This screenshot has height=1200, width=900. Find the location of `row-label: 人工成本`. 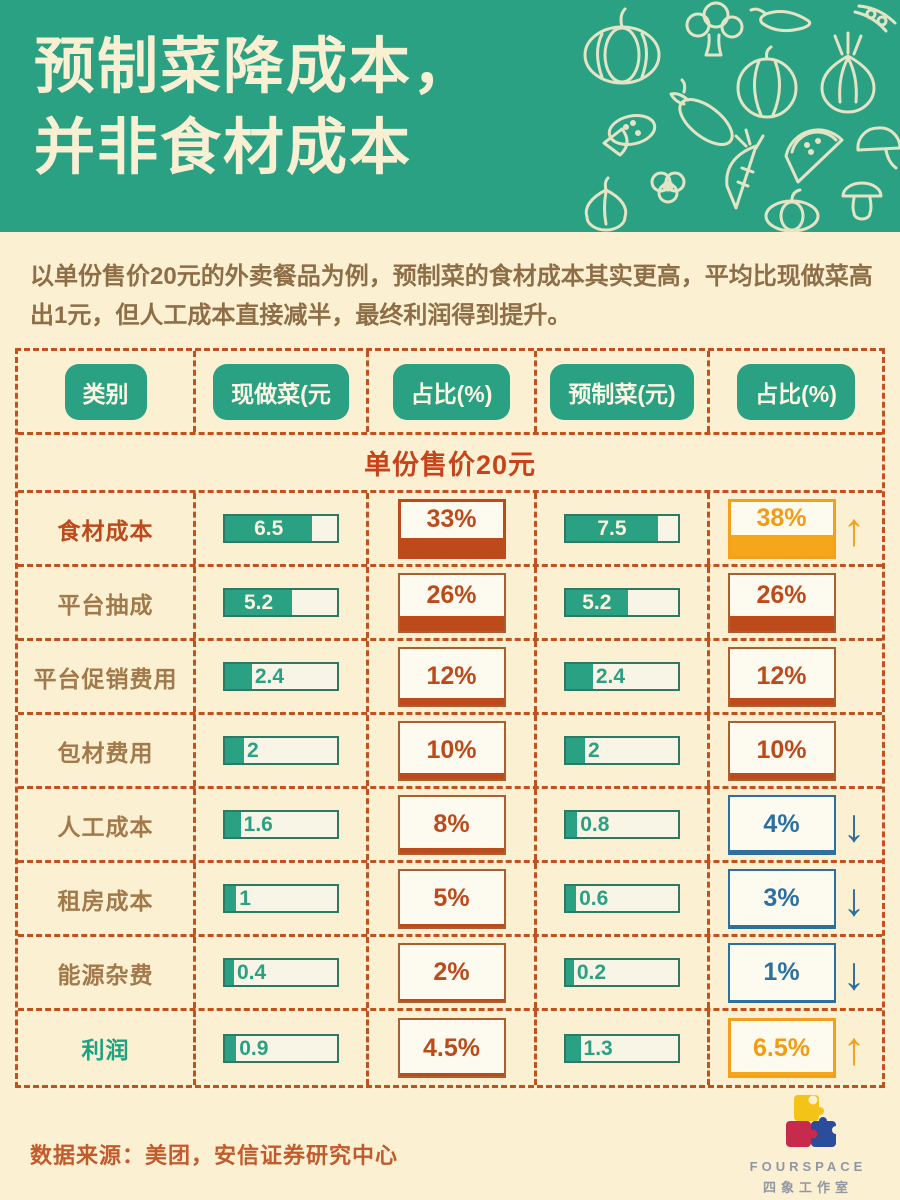

row-label: 人工成本 is located at coordinates (105, 826).